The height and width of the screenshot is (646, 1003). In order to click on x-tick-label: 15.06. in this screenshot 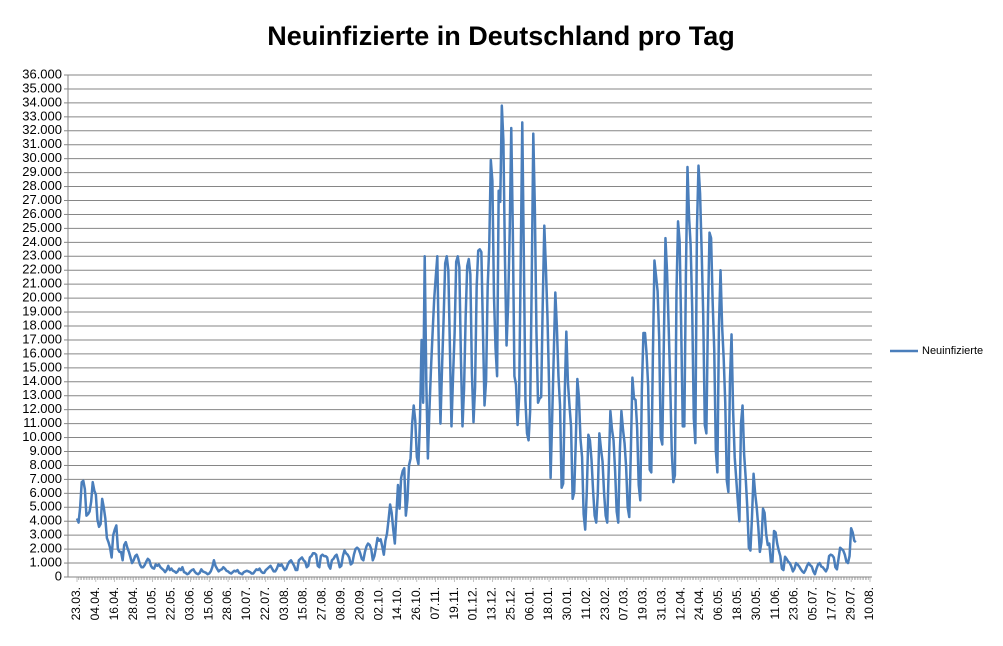, I will do `click(208, 603)`.